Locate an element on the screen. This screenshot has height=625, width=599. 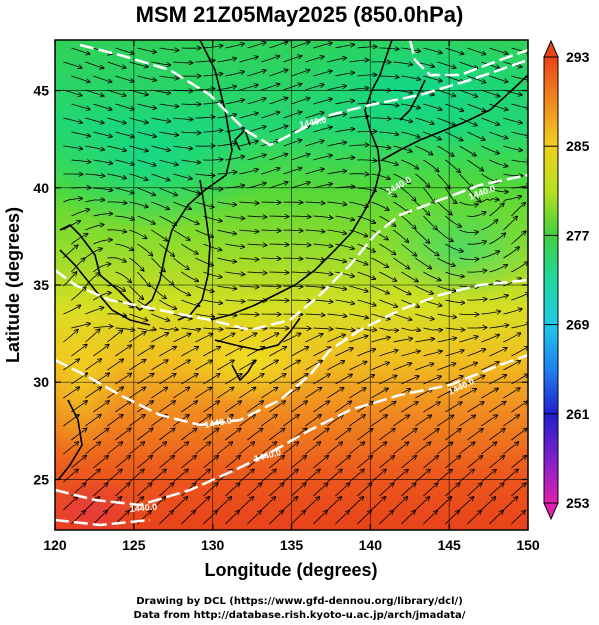
x-axis-title: Longitude (degrees) is located at coordinates (290, 570).